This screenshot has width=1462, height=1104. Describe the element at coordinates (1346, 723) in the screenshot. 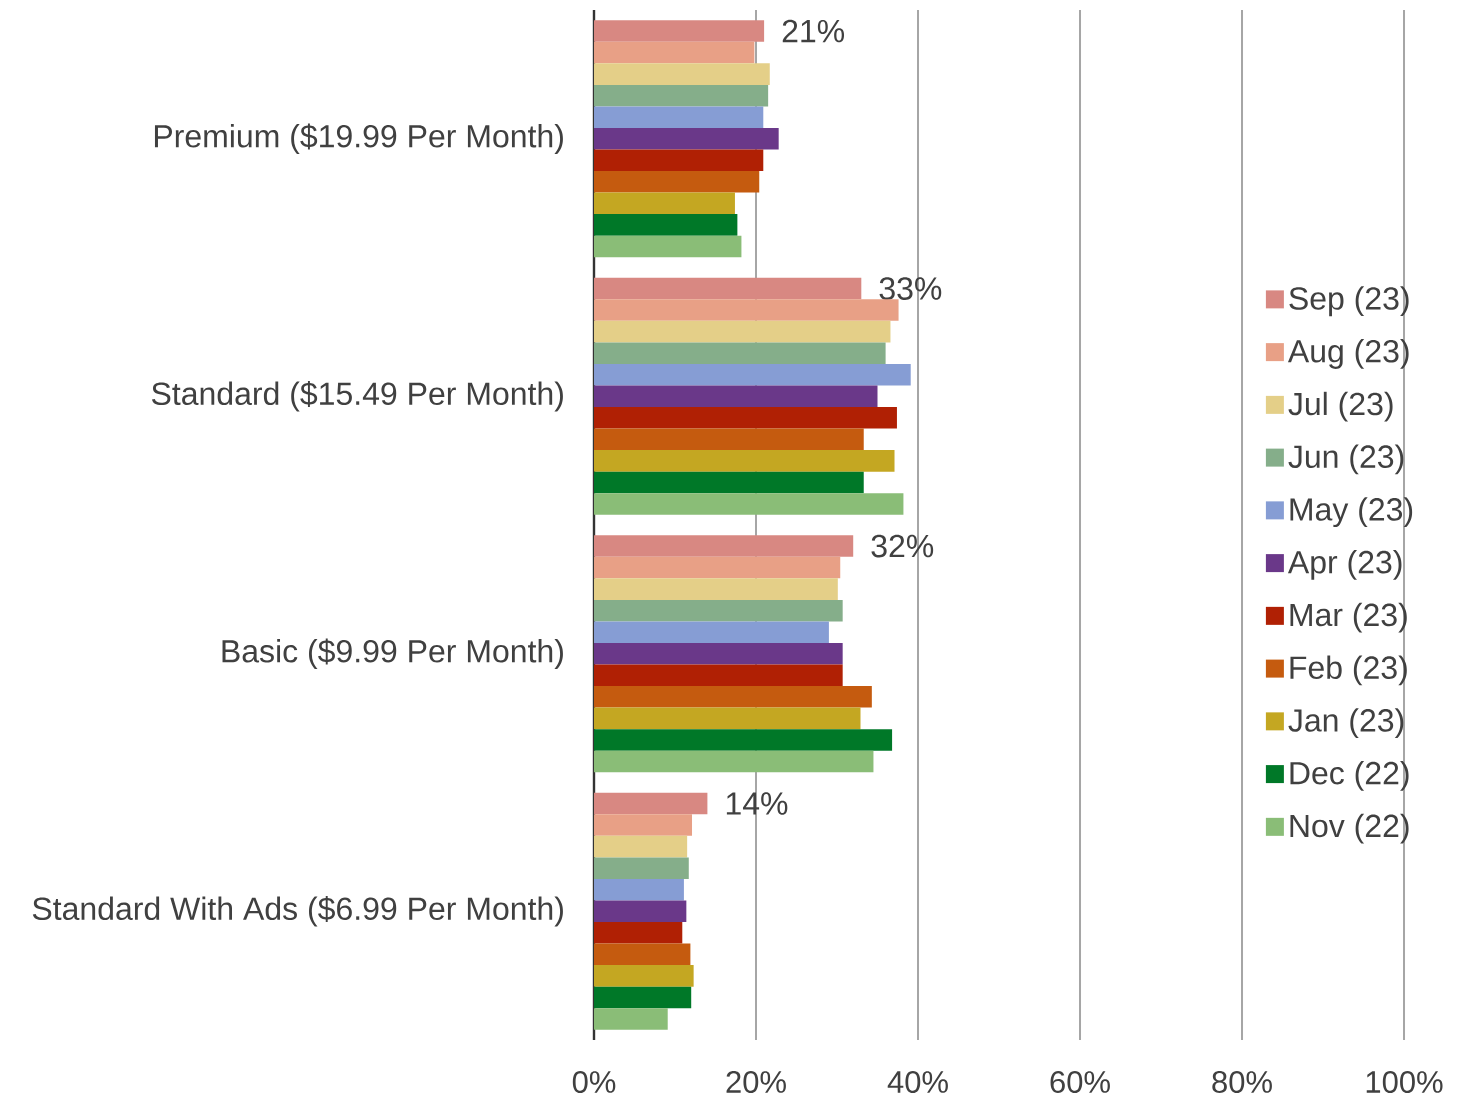

I see `legend-label: Jan (23)` at that location.